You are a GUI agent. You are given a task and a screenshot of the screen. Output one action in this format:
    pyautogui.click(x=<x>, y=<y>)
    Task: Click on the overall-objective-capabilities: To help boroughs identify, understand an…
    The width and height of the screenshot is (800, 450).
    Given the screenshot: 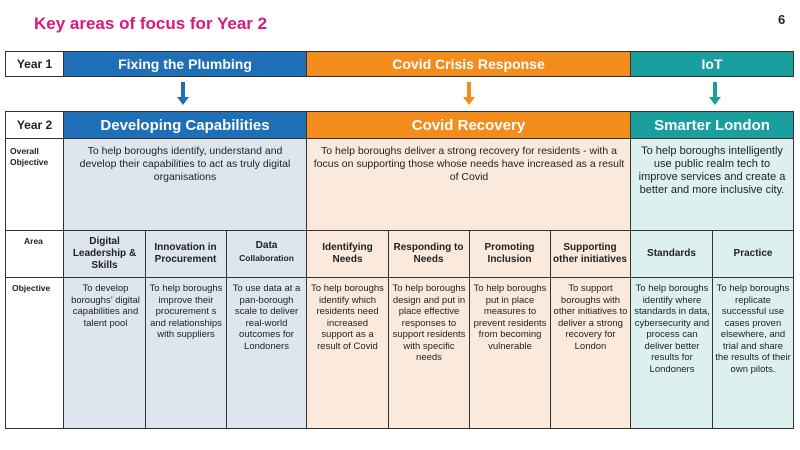 What is the action you would take?
    pyautogui.click(x=185, y=164)
    